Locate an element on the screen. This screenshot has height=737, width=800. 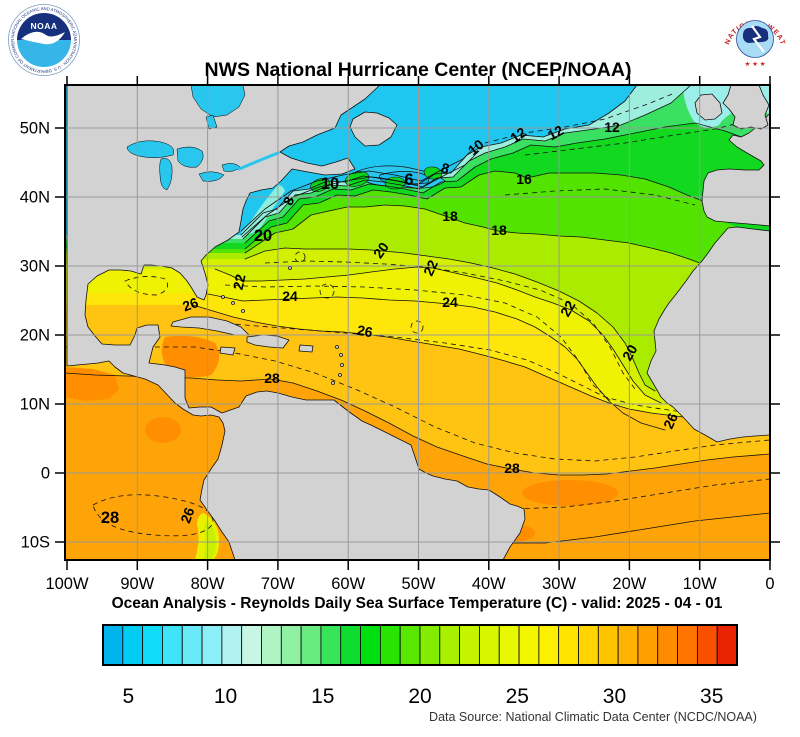
nws-cloud-icon is located at coordinates (755, 34).